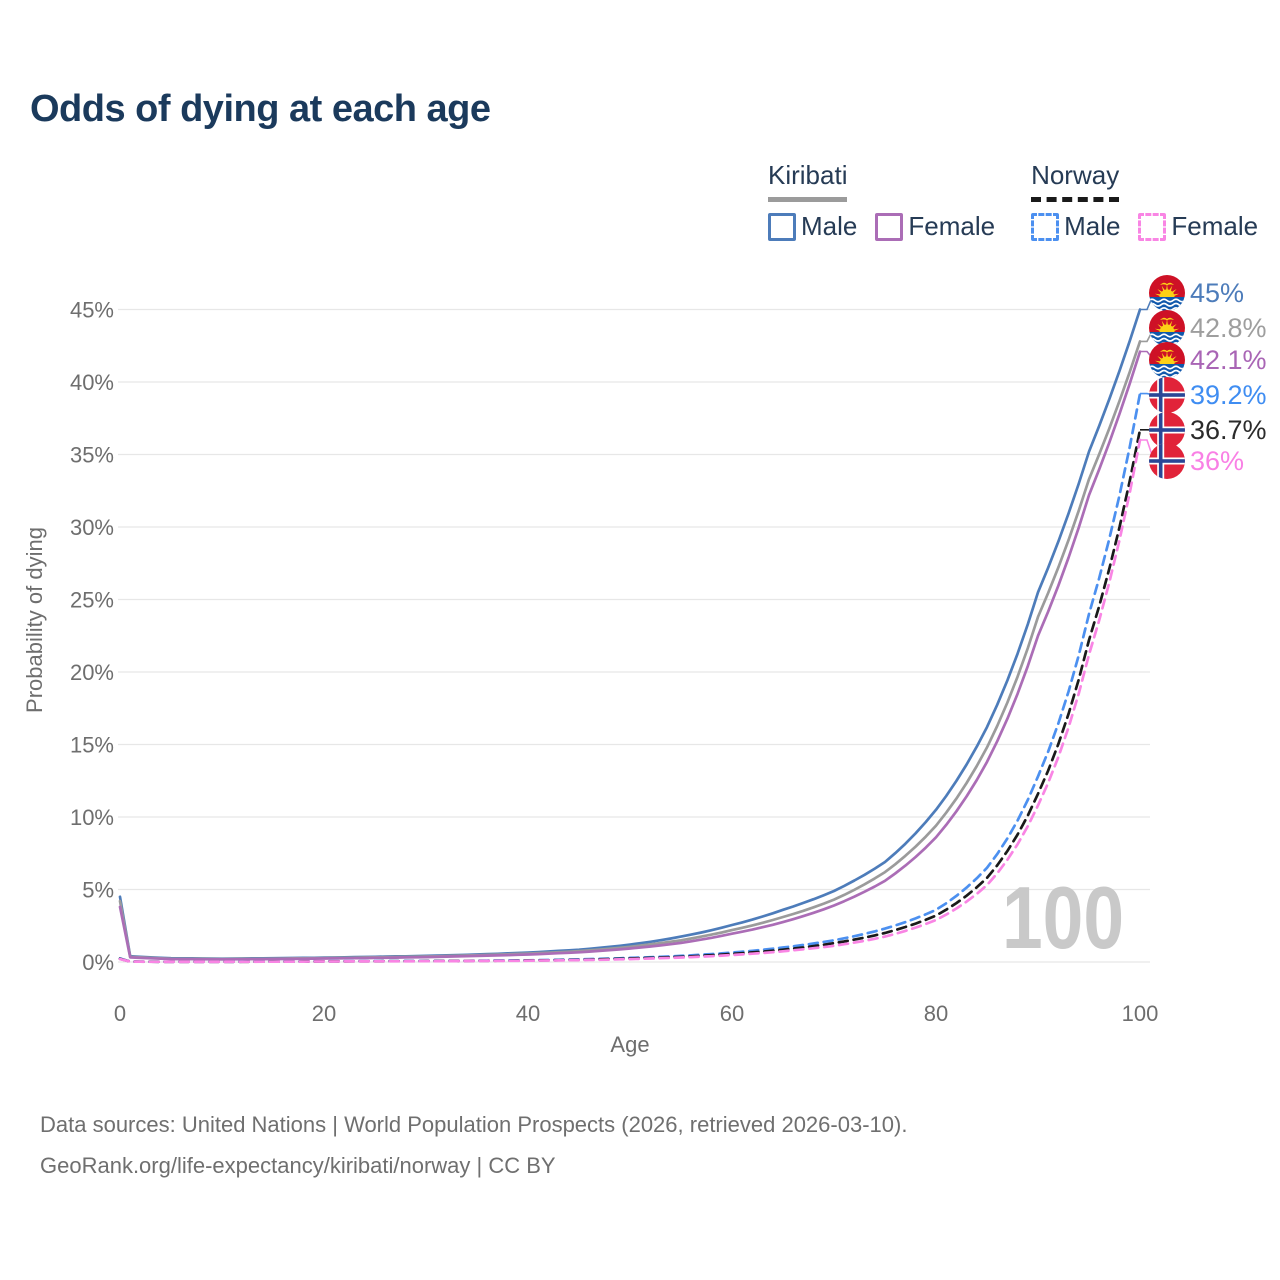  Describe the element at coordinates (92, 527) in the screenshot. I see `y-tick-label: 30%` at that location.